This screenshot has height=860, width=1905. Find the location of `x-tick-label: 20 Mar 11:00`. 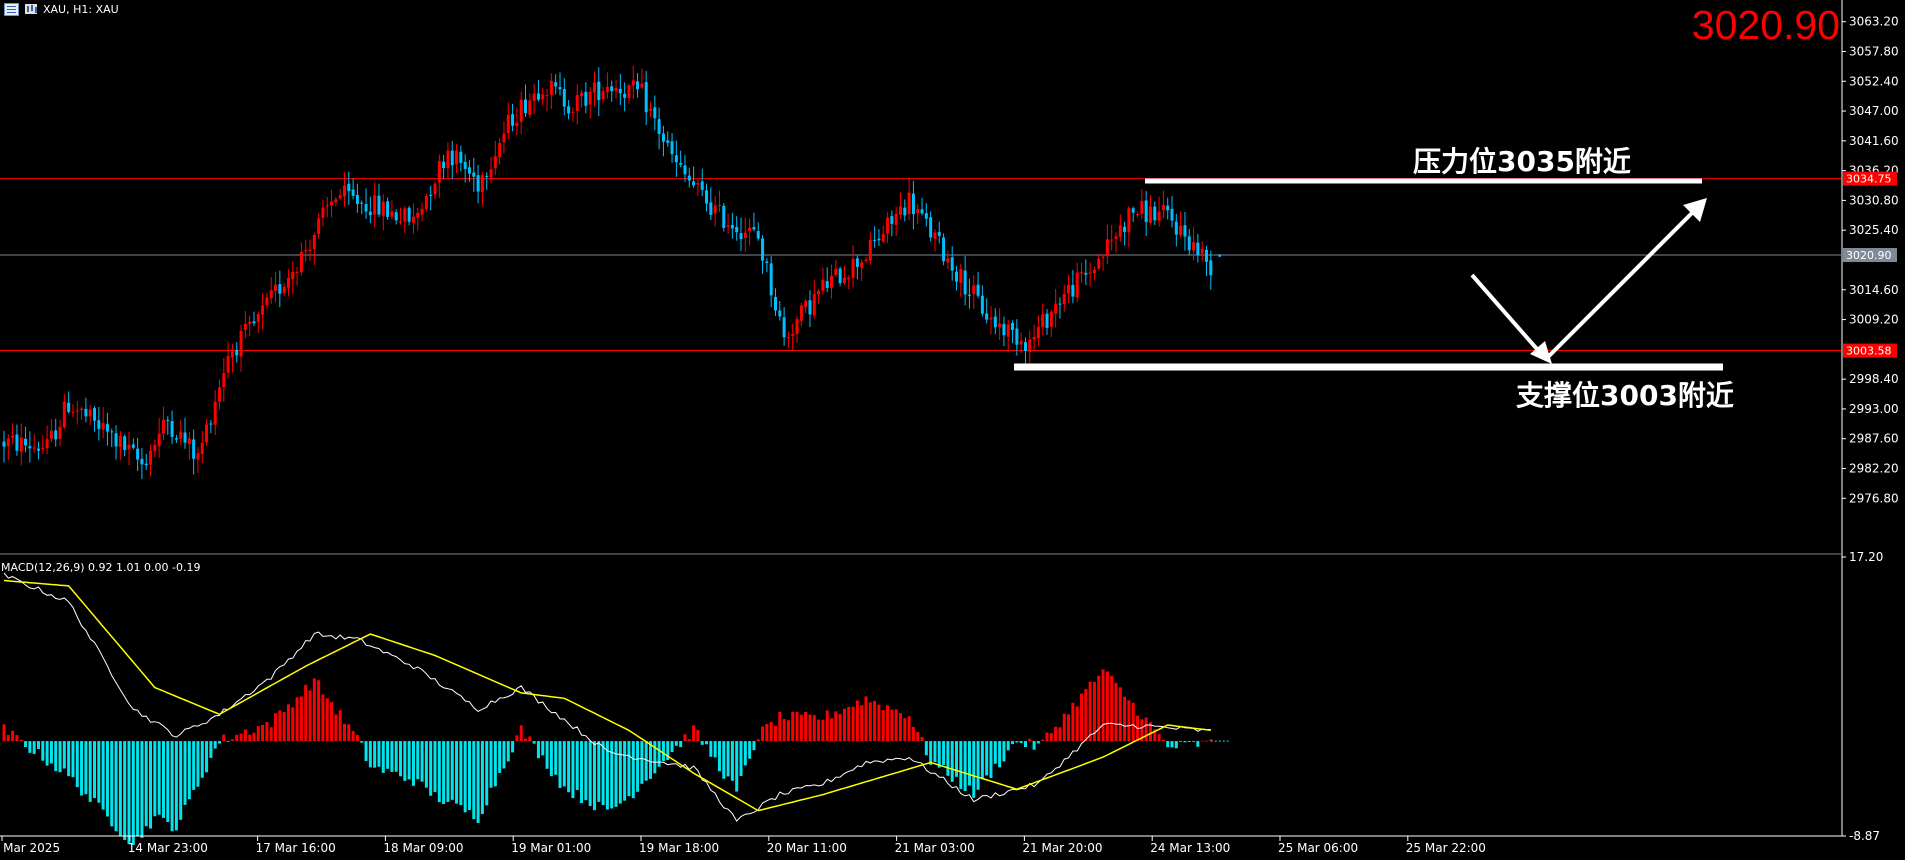

x-tick-label: 20 Mar 11:00 is located at coordinates (807, 848).